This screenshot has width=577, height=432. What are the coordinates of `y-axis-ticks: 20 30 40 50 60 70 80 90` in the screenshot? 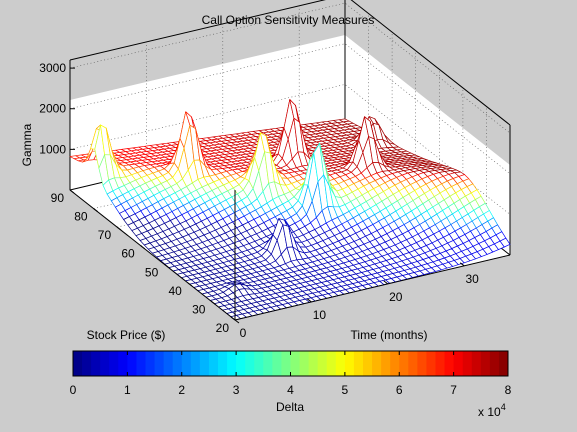 It's located at (145, 262).